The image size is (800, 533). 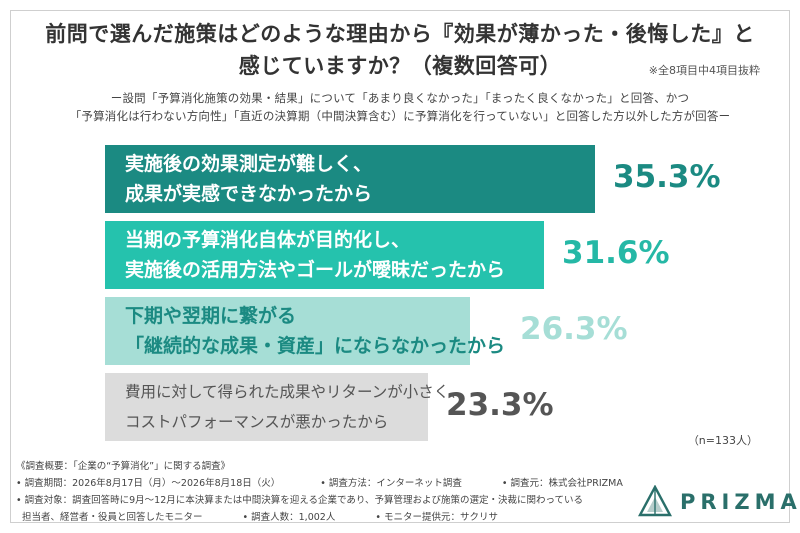 I want to click on bar-label-1-line2: 成果が実感できなかったから, so click(x=249, y=194).